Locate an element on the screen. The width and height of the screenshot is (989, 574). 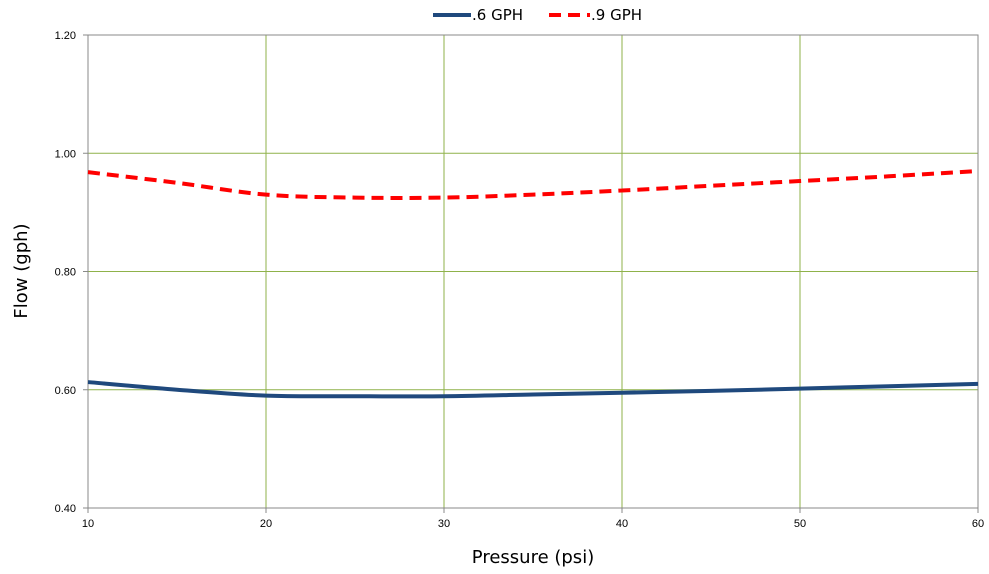
x-tick-label: 40 is located at coordinates (622, 524).